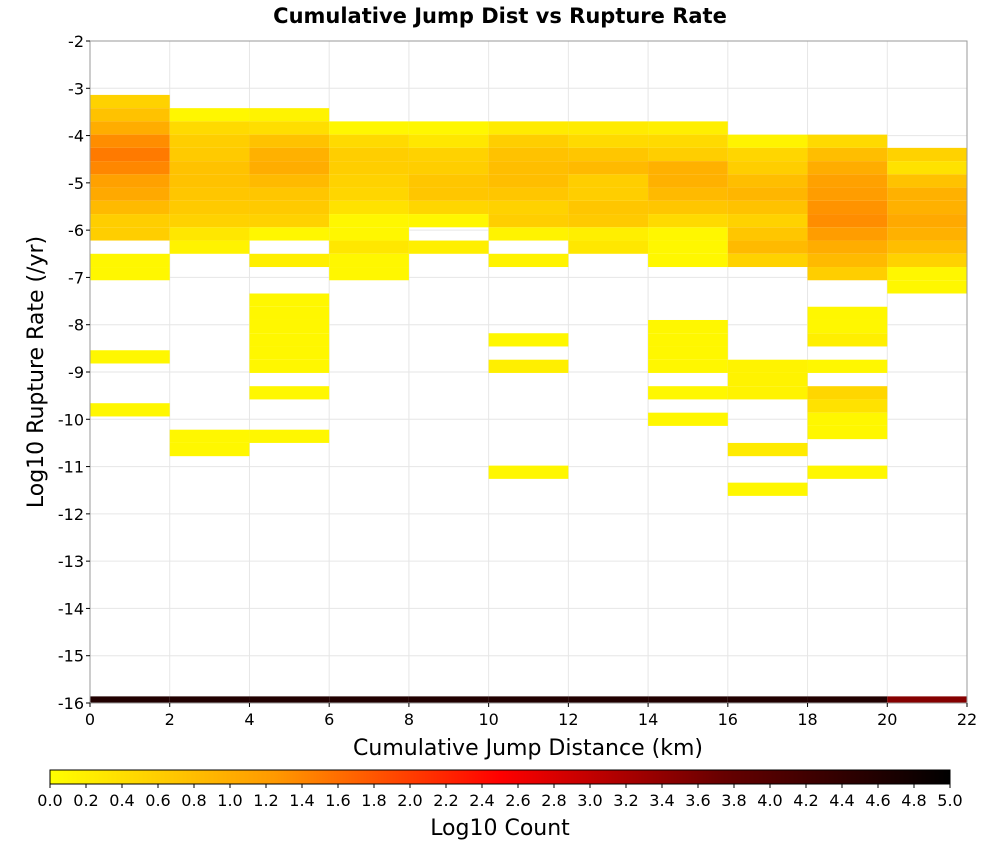 The image size is (1000, 850). I want to click on colorbar-tick-label: 1.2, so click(265, 800).